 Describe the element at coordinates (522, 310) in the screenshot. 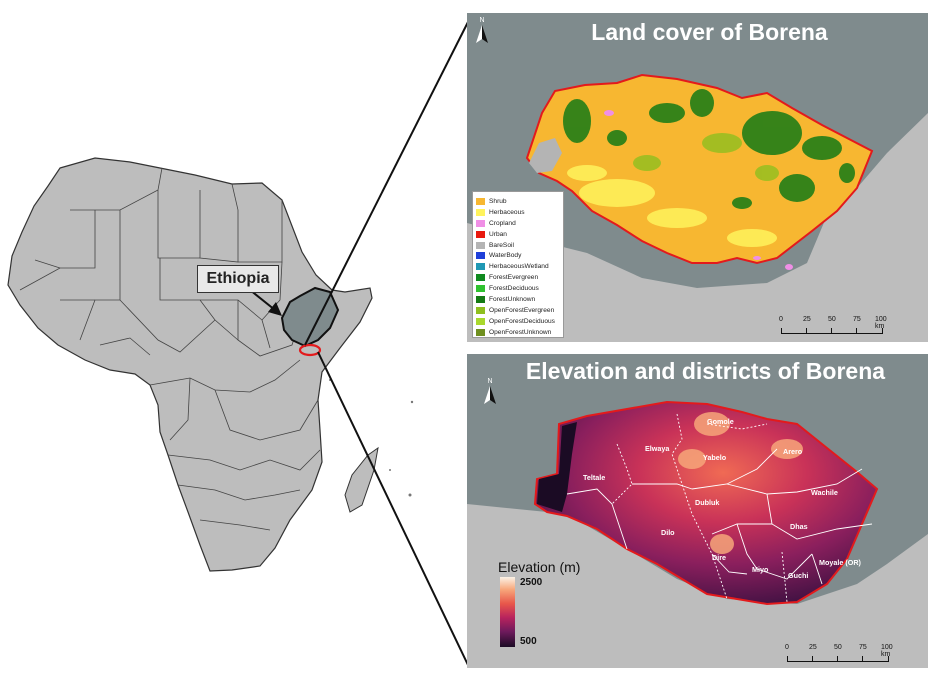

I see `legend-label: OpenForestEvergreen` at that location.